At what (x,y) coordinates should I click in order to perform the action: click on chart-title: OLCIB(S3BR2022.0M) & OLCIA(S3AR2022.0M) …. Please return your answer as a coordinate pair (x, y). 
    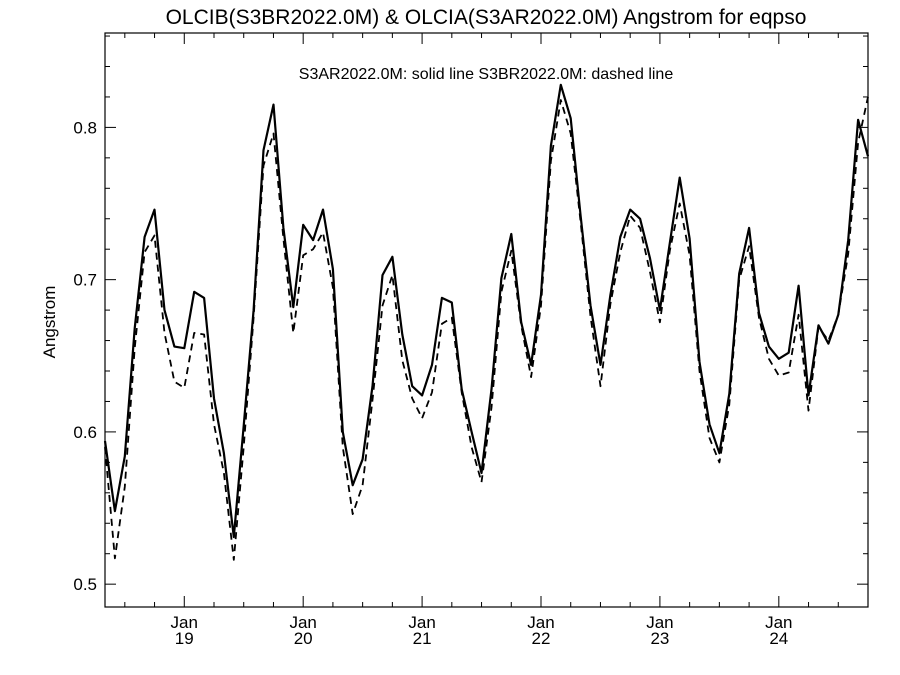
    Looking at the image, I should click on (486, 17).